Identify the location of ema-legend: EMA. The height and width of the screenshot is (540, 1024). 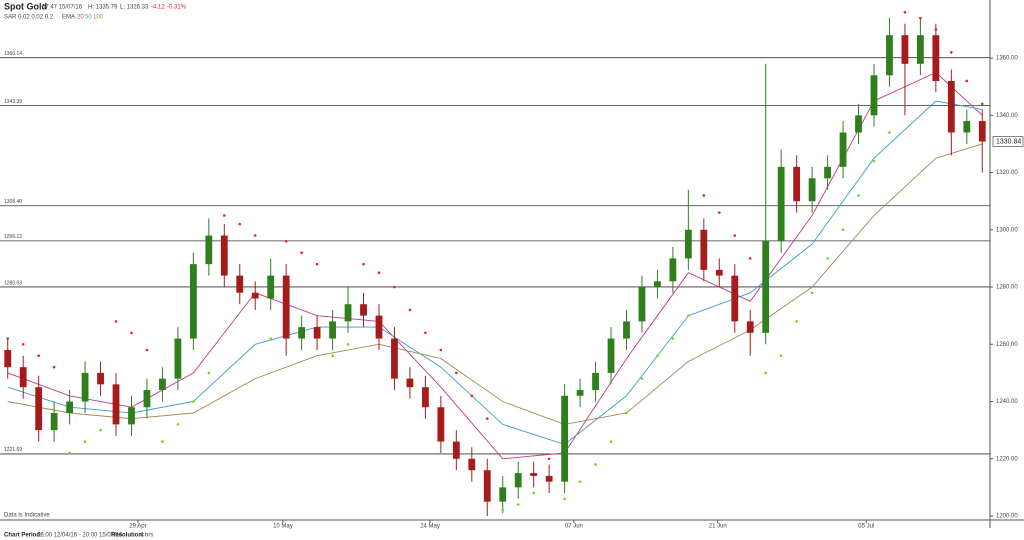
(68, 18).